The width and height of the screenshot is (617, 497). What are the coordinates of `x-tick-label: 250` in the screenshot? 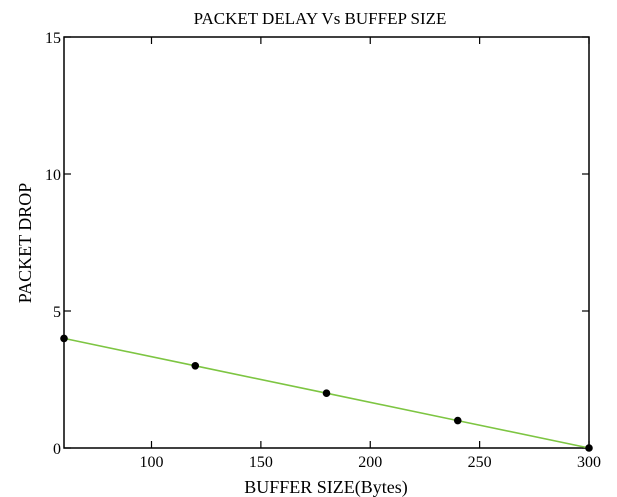 It's located at (480, 462).